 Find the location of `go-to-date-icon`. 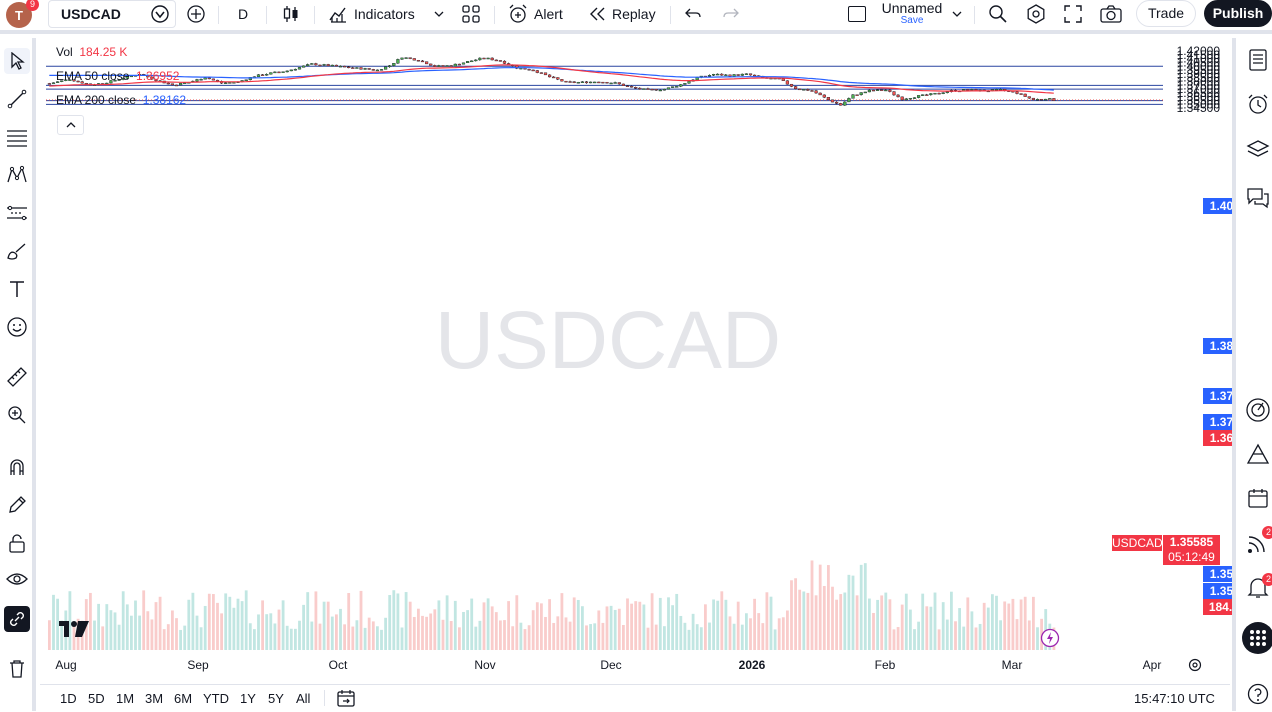

go-to-date-icon is located at coordinates (346, 700).